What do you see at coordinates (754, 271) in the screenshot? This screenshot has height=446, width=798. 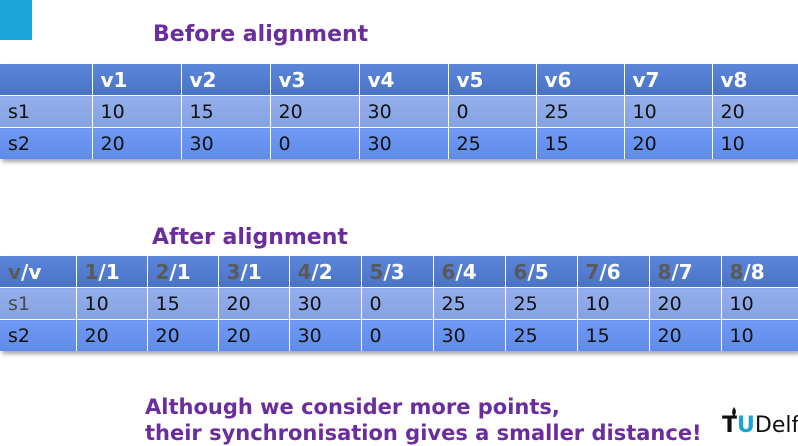 I see `header-index-b: /8` at bounding box center [754, 271].